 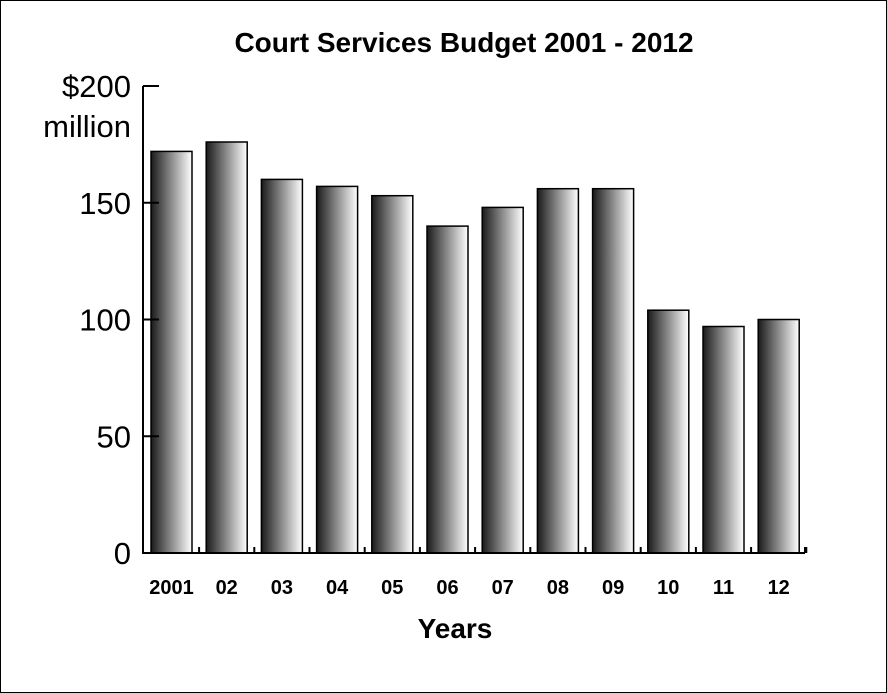 What do you see at coordinates (171, 588) in the screenshot?
I see `x-tick-label-2001: 2001` at bounding box center [171, 588].